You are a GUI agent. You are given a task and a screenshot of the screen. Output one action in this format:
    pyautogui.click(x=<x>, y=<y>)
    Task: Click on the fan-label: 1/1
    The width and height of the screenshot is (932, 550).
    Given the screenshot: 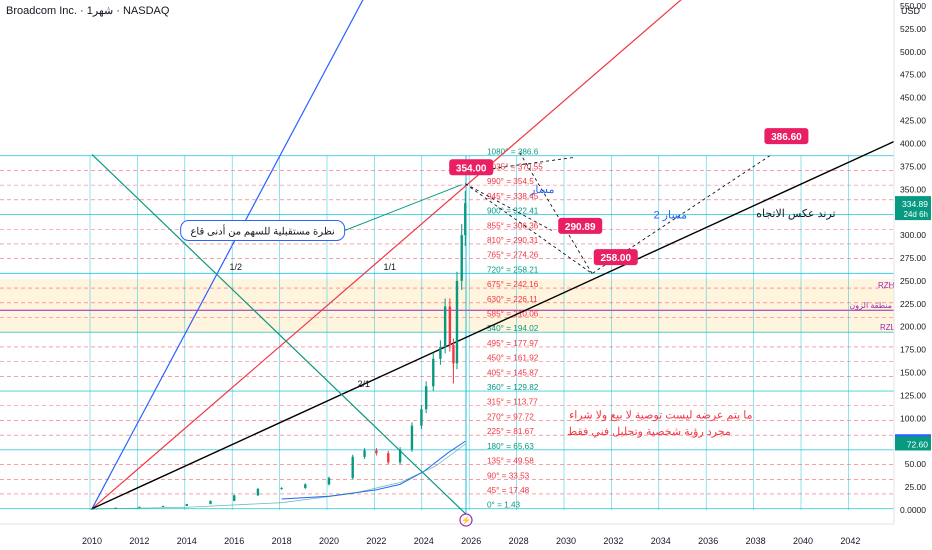 What is the action you would take?
    pyautogui.click(x=390, y=267)
    